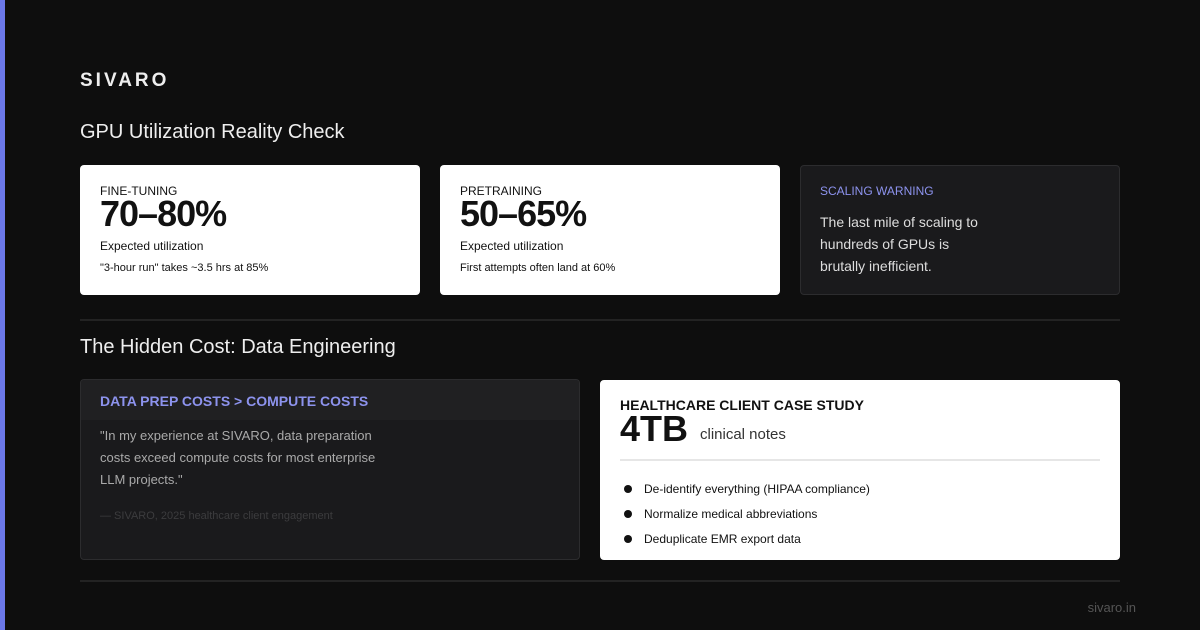  What do you see at coordinates (523, 213) in the screenshot?
I see `value: 50–65%` at bounding box center [523, 213].